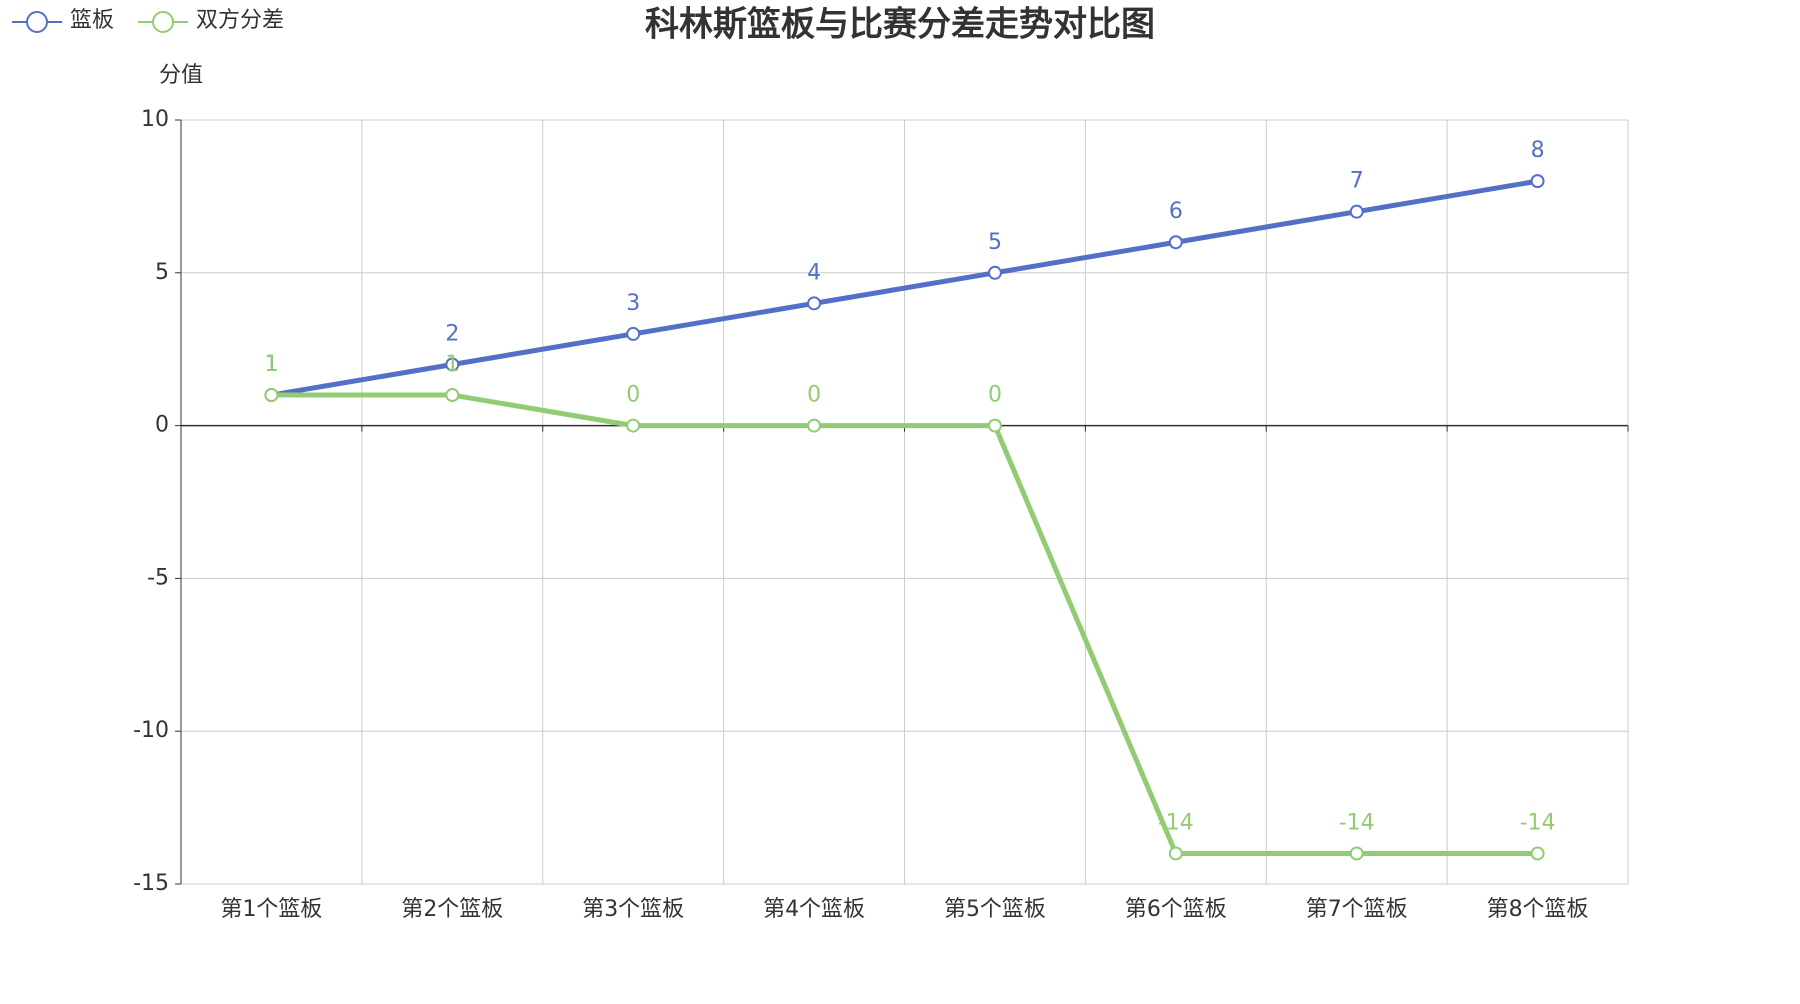 This screenshot has width=1800, height=1004. Describe the element at coordinates (162, 425) in the screenshot. I see `y-tick-label: 0` at that location.